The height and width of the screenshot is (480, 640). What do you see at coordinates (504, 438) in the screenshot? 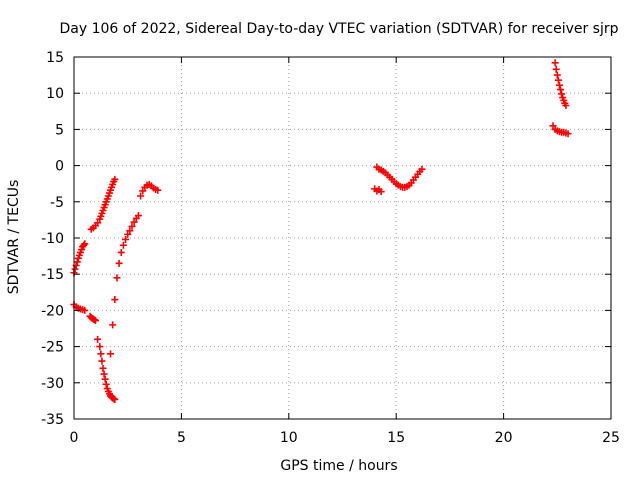
I see `x-tick-label: 20` at bounding box center [504, 438].